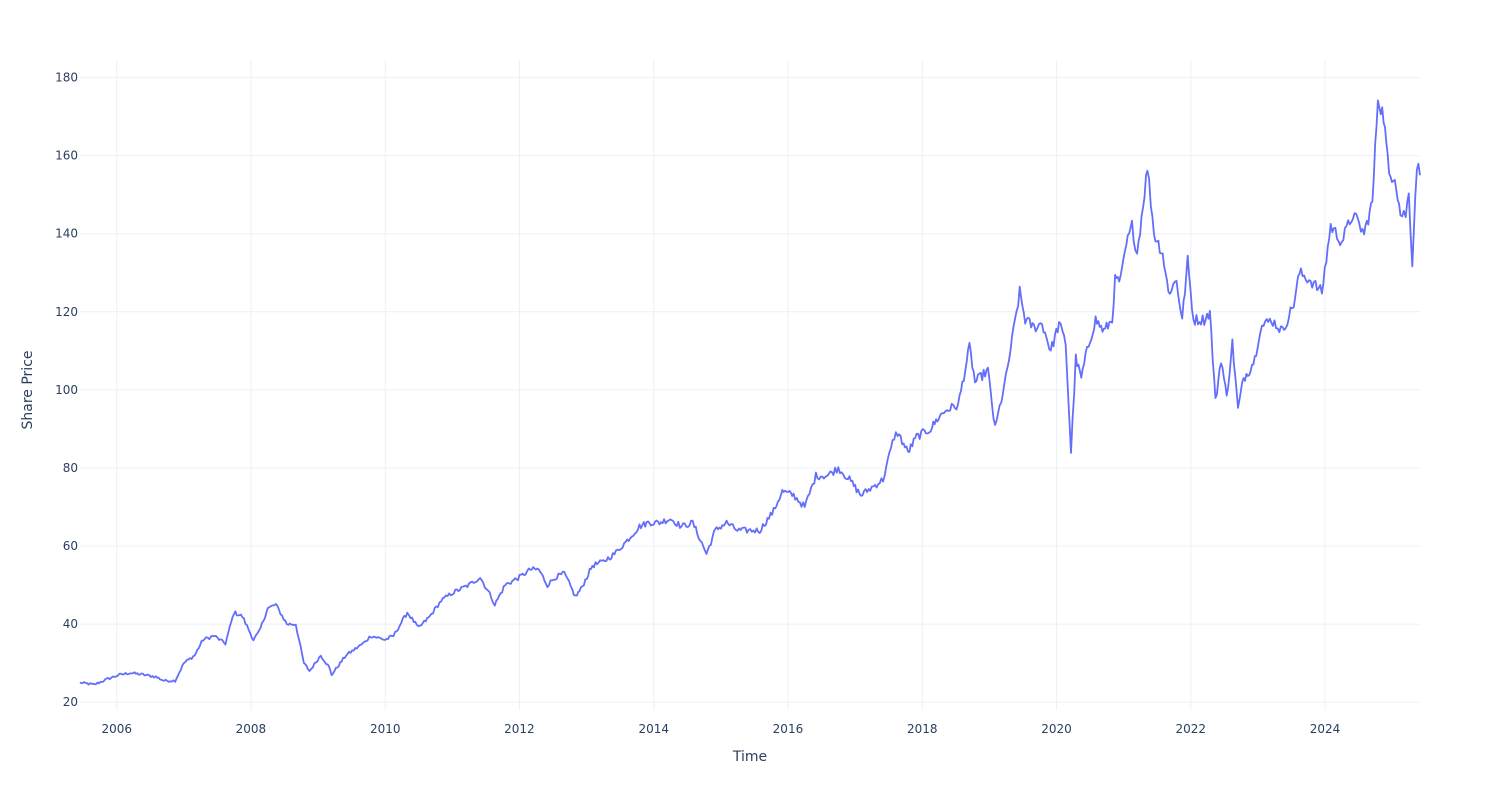 The width and height of the screenshot is (1500, 800). What do you see at coordinates (70, 624) in the screenshot?
I see `y-tick-label: 40` at bounding box center [70, 624].